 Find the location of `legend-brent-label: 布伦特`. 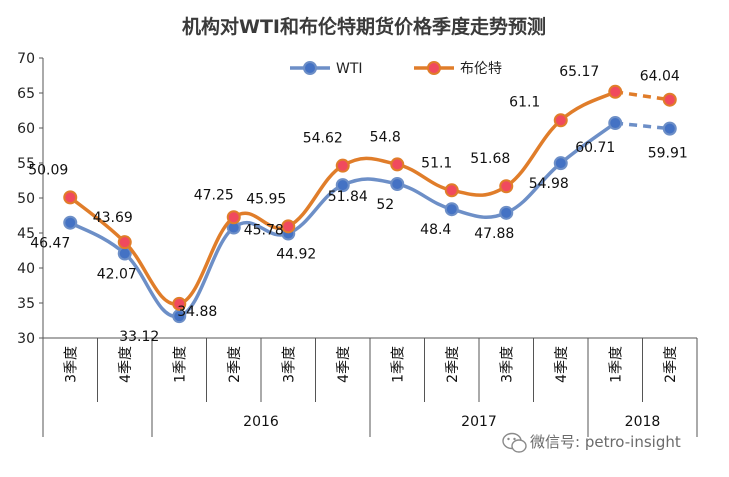

legend-brent-label: 布伦特 is located at coordinates (481, 69).